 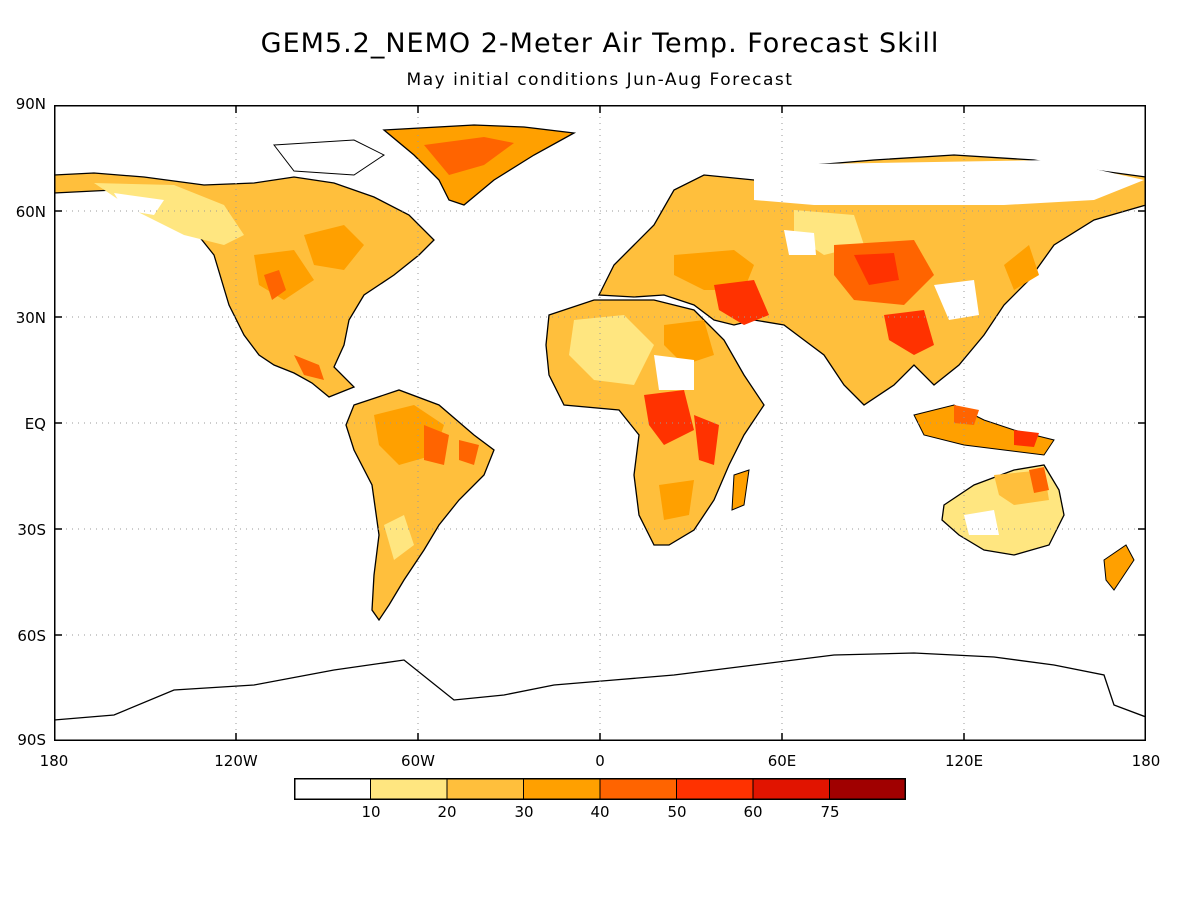 I want to click on colorbar-label-75: 75, so click(x=830, y=812).